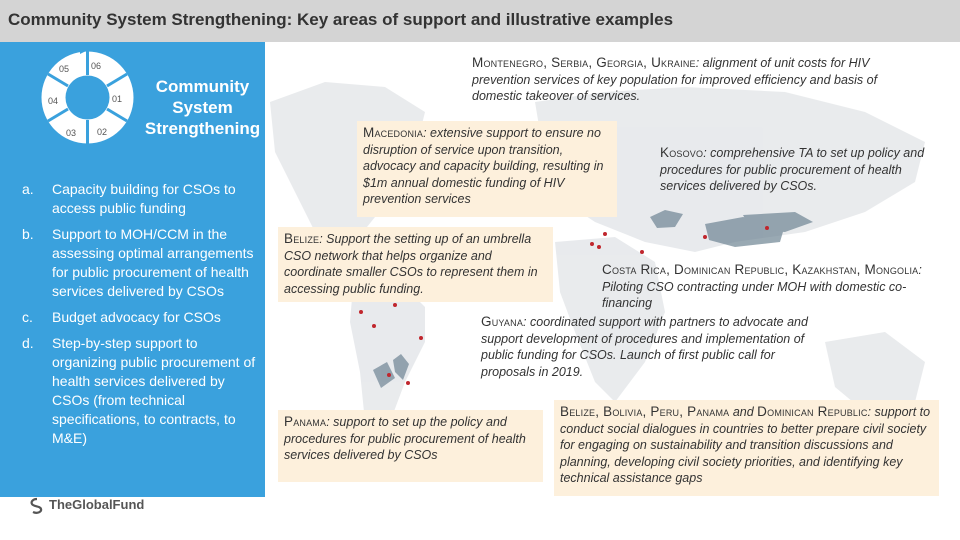  I want to click on note-countries: Guyana, so click(502, 321).